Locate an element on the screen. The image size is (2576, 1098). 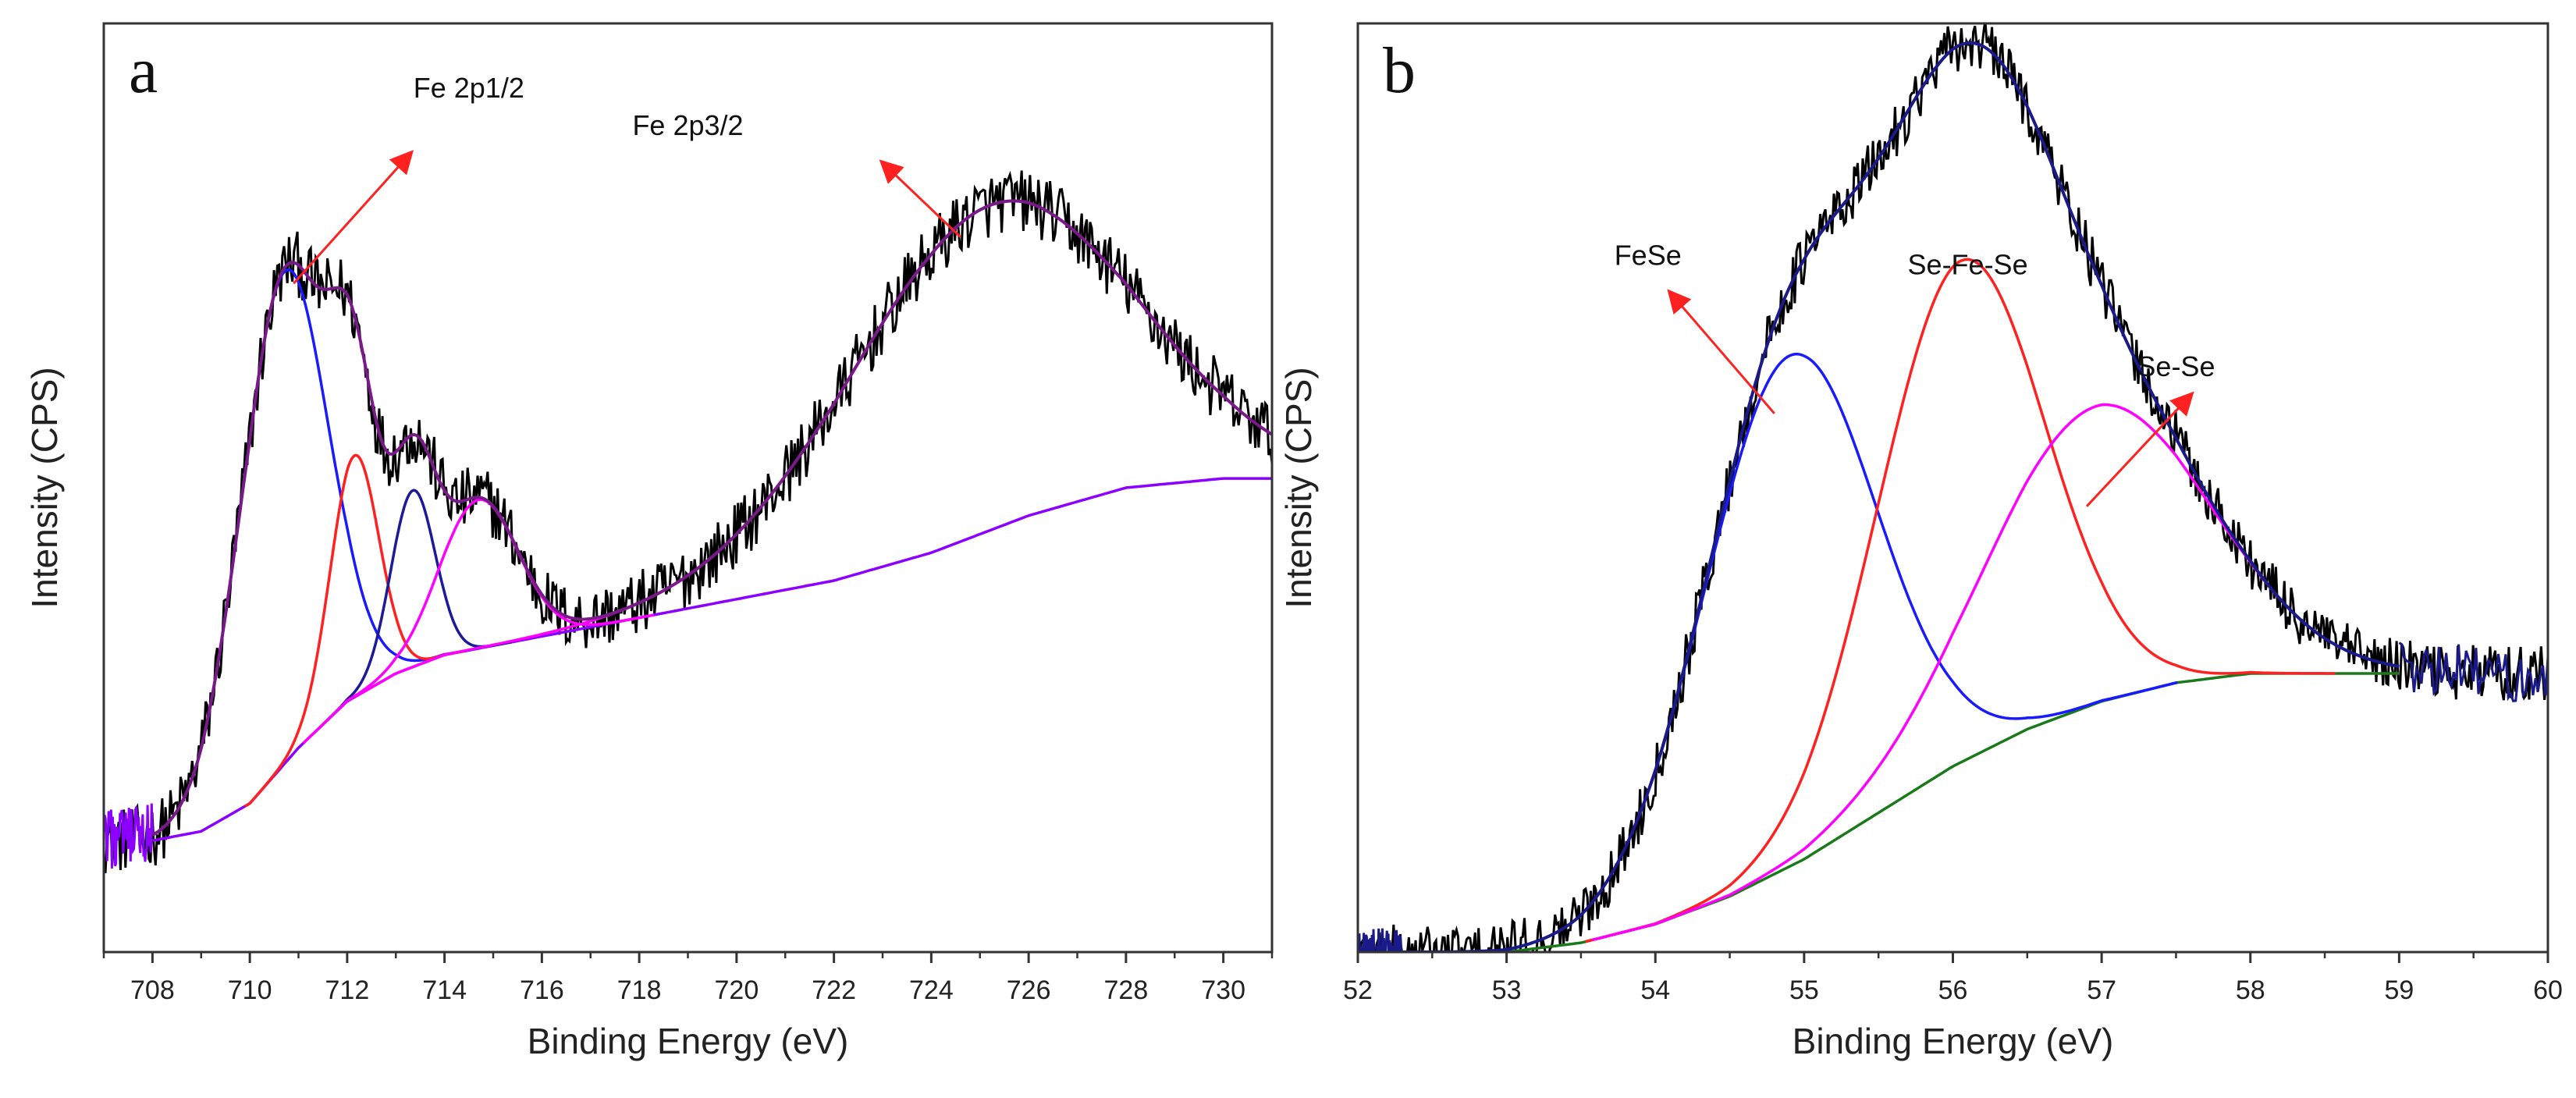
x-tick-label: 726 is located at coordinates (1029, 990).